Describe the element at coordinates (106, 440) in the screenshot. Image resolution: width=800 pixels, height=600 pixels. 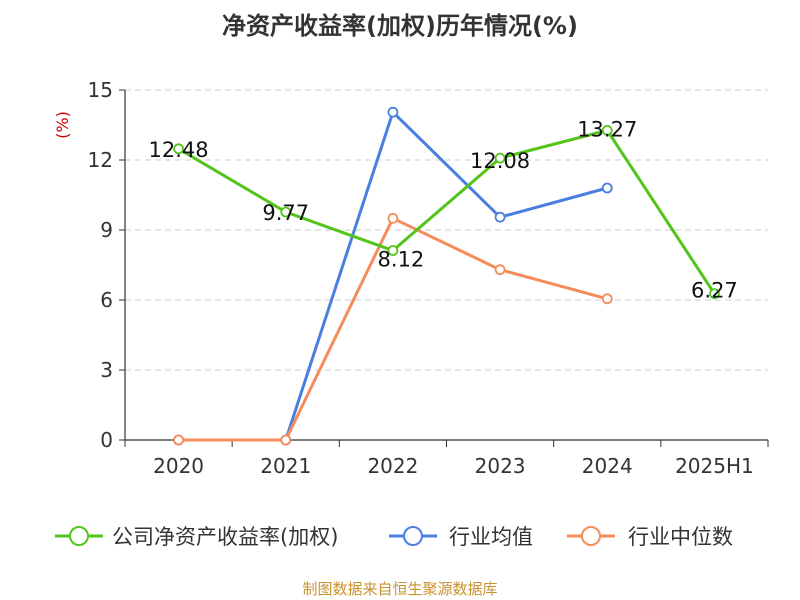
I see `y-tick-label: 0` at that location.